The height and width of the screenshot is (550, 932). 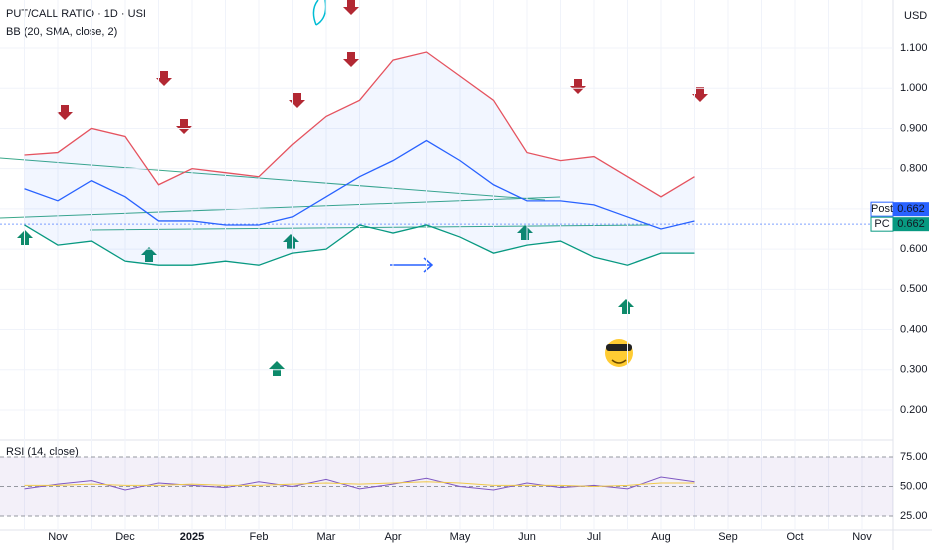 I want to click on y-tick-label: 1.100, so click(x=914, y=48).